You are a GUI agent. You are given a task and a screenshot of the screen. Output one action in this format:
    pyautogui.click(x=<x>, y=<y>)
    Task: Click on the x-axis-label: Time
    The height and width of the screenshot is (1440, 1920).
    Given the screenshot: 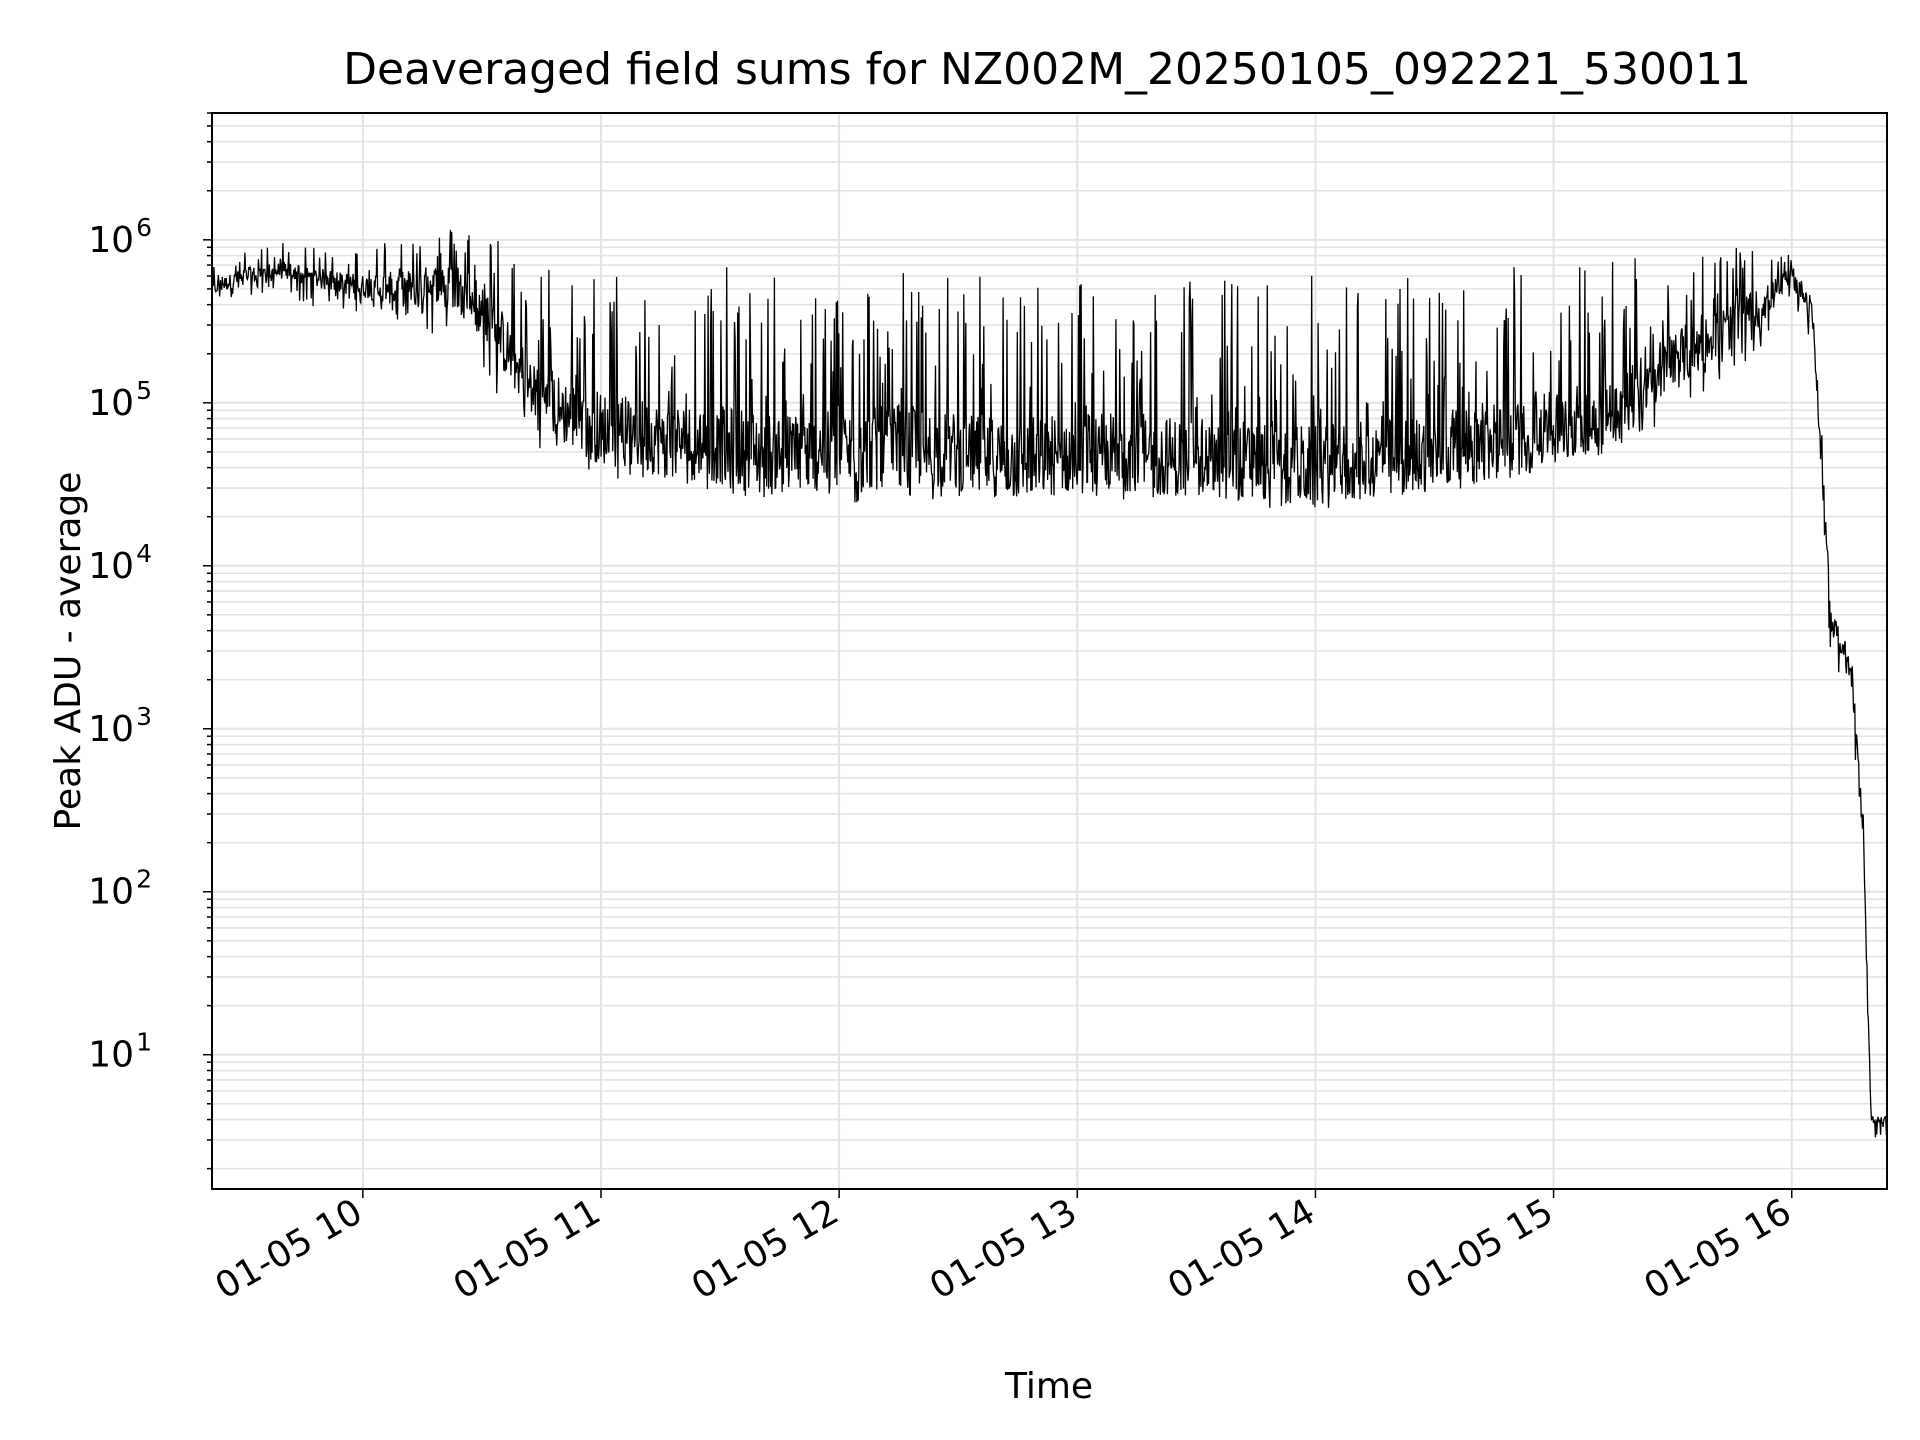 What is the action you would take?
    pyautogui.click(x=1048, y=1386)
    